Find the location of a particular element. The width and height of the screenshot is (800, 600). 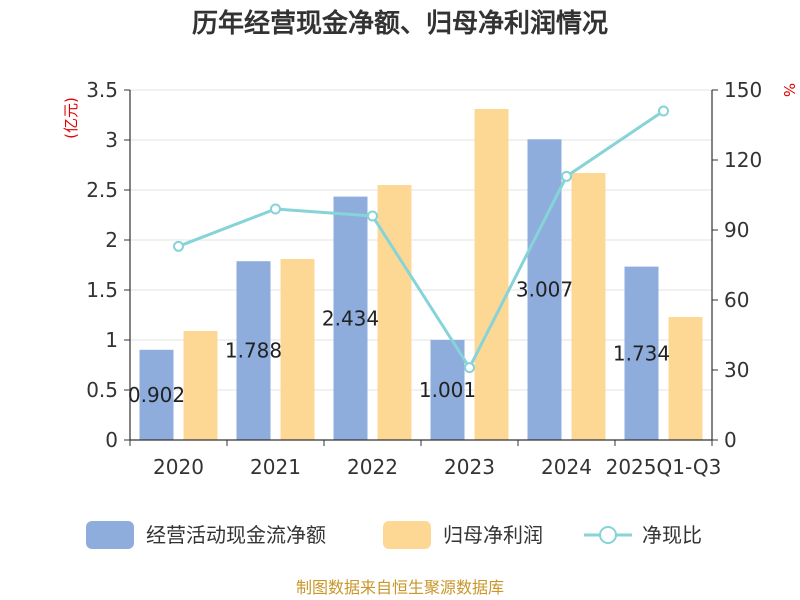

left-tick-label: 0 is located at coordinates (111, 440).